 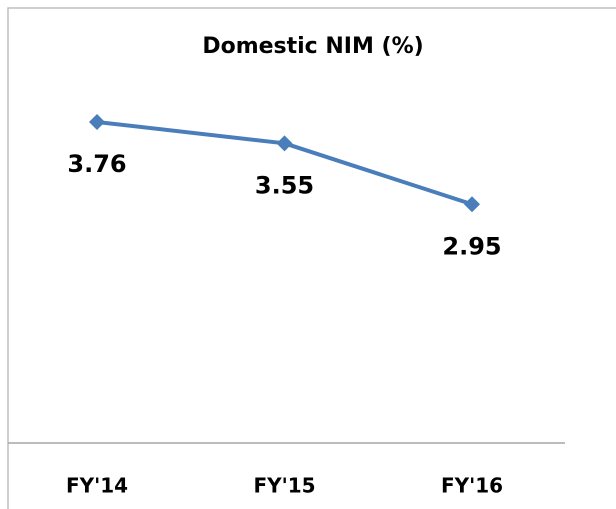 I want to click on x-tick-label: FY'16, so click(x=472, y=486).